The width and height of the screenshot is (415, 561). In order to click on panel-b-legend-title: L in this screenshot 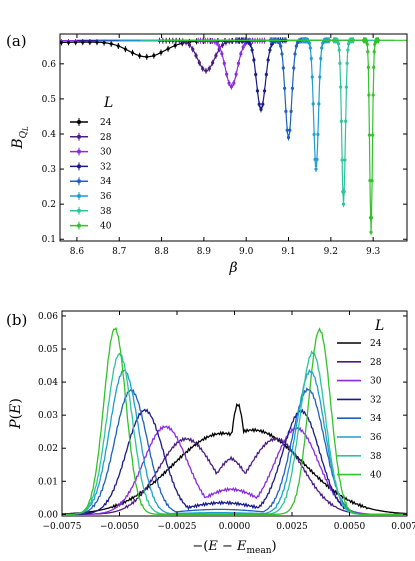, I will do `click(379, 326)`.